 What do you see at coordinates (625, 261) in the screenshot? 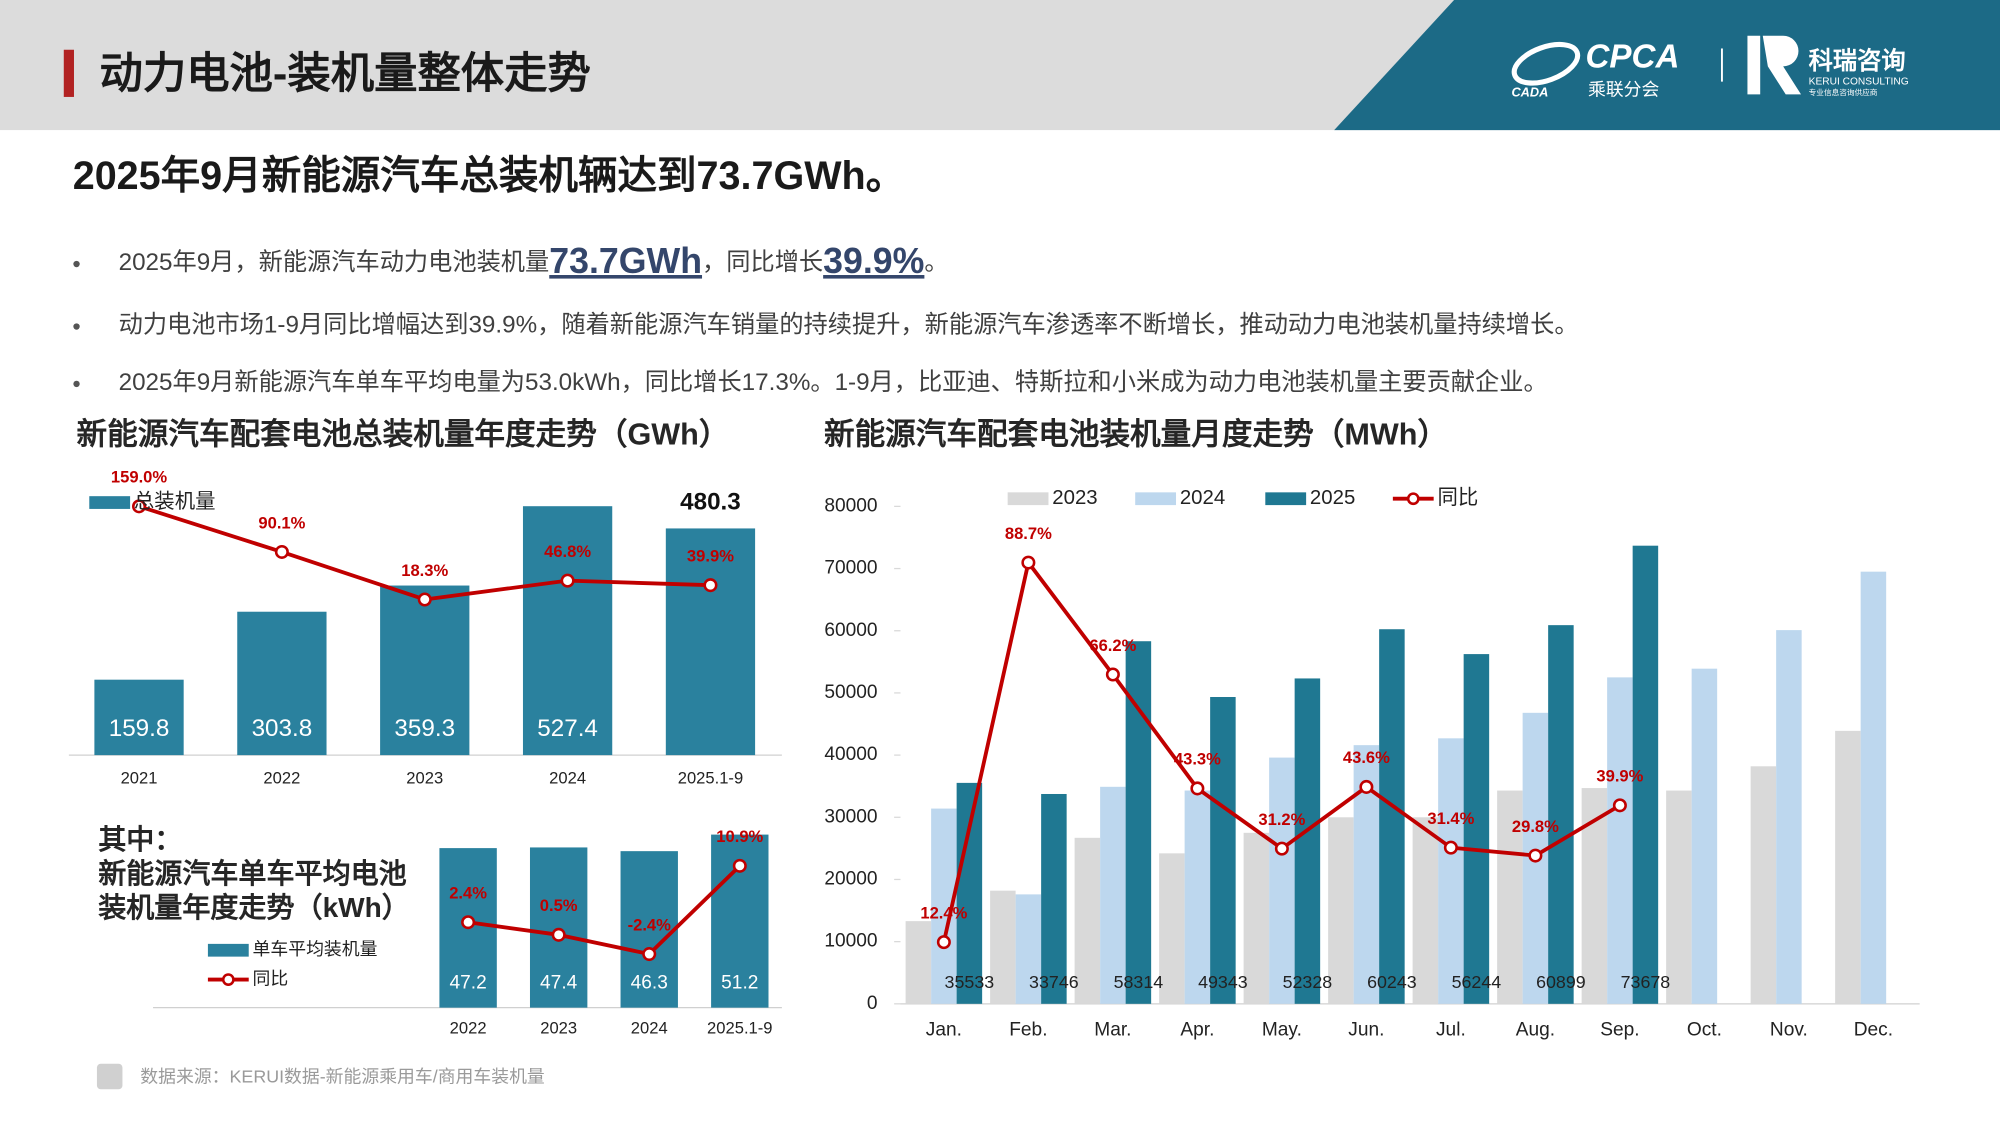
I see `bullet-highlight: 73.7GWh` at bounding box center [625, 261].